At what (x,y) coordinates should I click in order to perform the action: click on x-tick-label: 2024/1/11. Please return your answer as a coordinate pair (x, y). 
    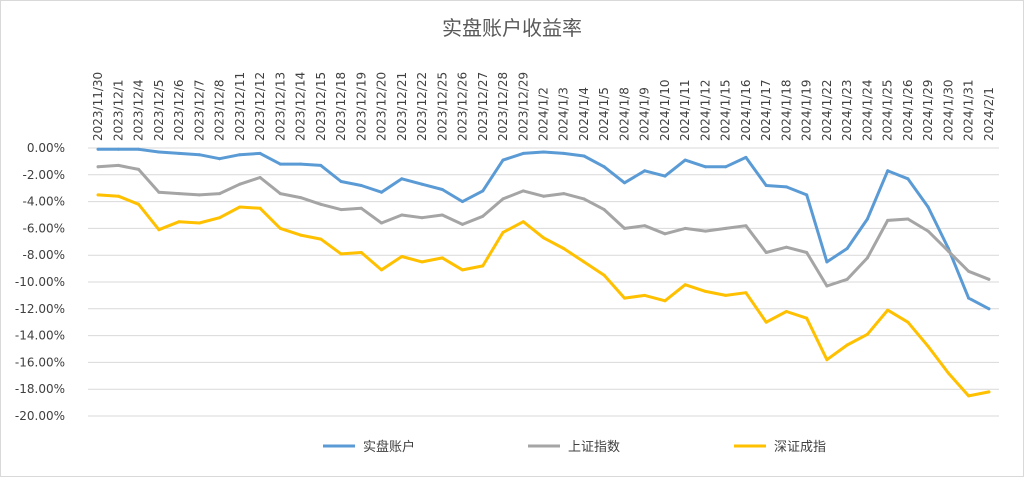
    Looking at the image, I should click on (685, 110).